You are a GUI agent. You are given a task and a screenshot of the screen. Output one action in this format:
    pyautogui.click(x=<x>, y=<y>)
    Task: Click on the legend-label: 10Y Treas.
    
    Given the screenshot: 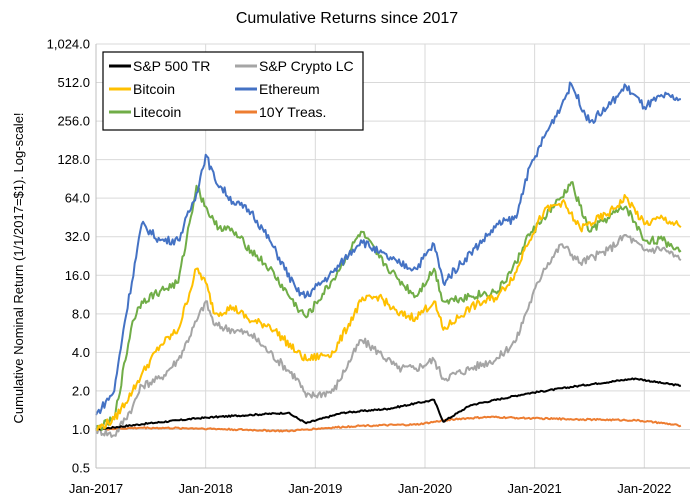 What is the action you would take?
    pyautogui.click(x=292, y=112)
    